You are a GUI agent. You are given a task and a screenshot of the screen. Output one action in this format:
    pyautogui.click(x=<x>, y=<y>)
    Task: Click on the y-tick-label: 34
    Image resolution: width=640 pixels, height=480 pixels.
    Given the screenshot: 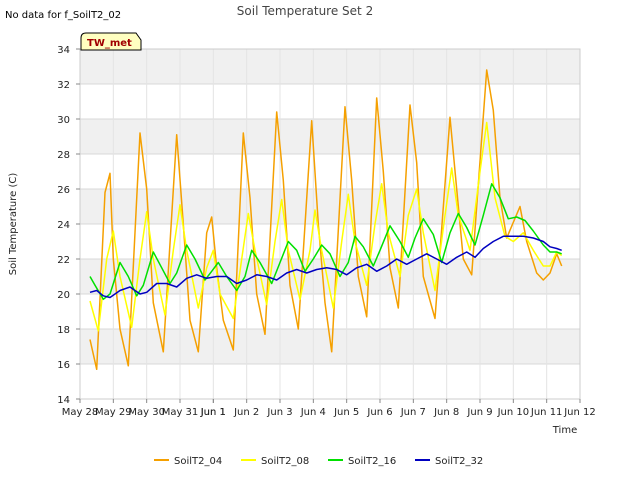 What is the action you would take?
    pyautogui.click(x=63, y=50)
    